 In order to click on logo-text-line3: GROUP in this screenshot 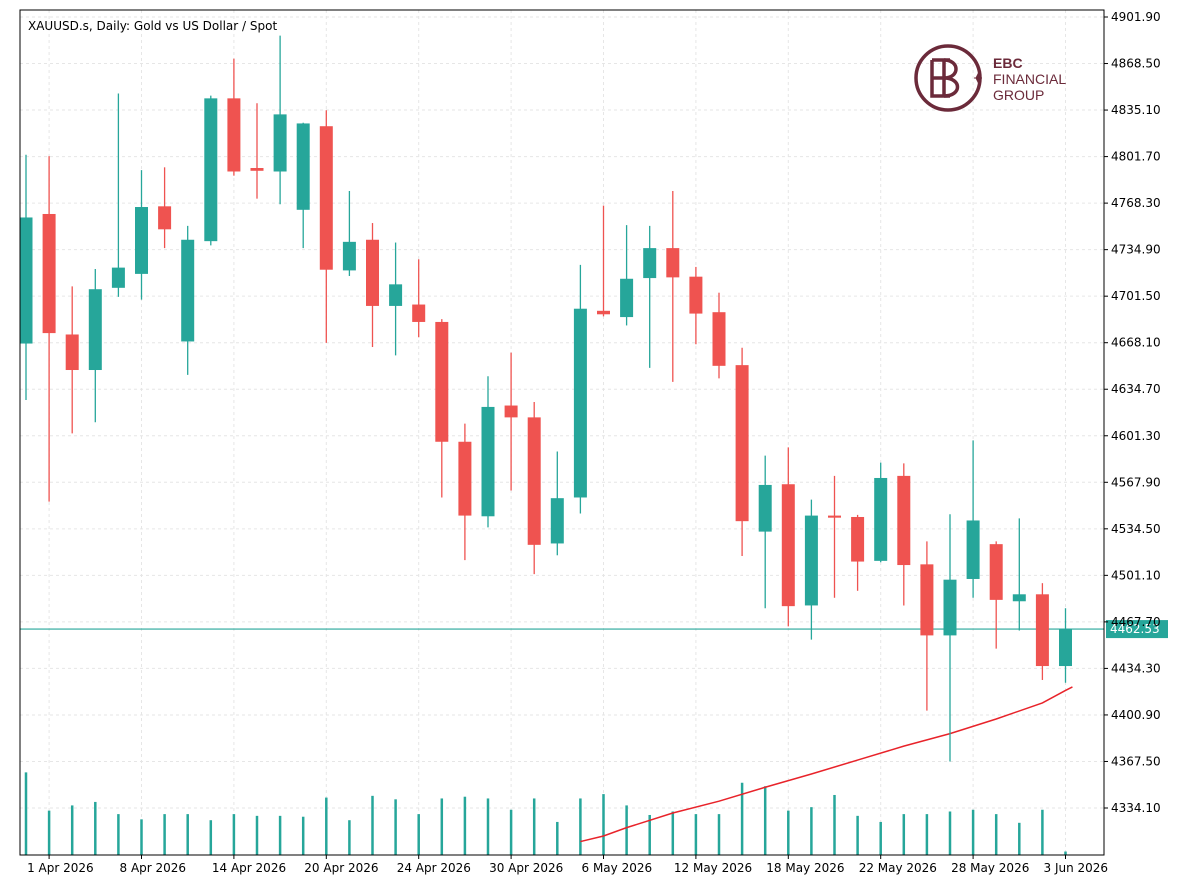, I will do `click(1018, 95)`.